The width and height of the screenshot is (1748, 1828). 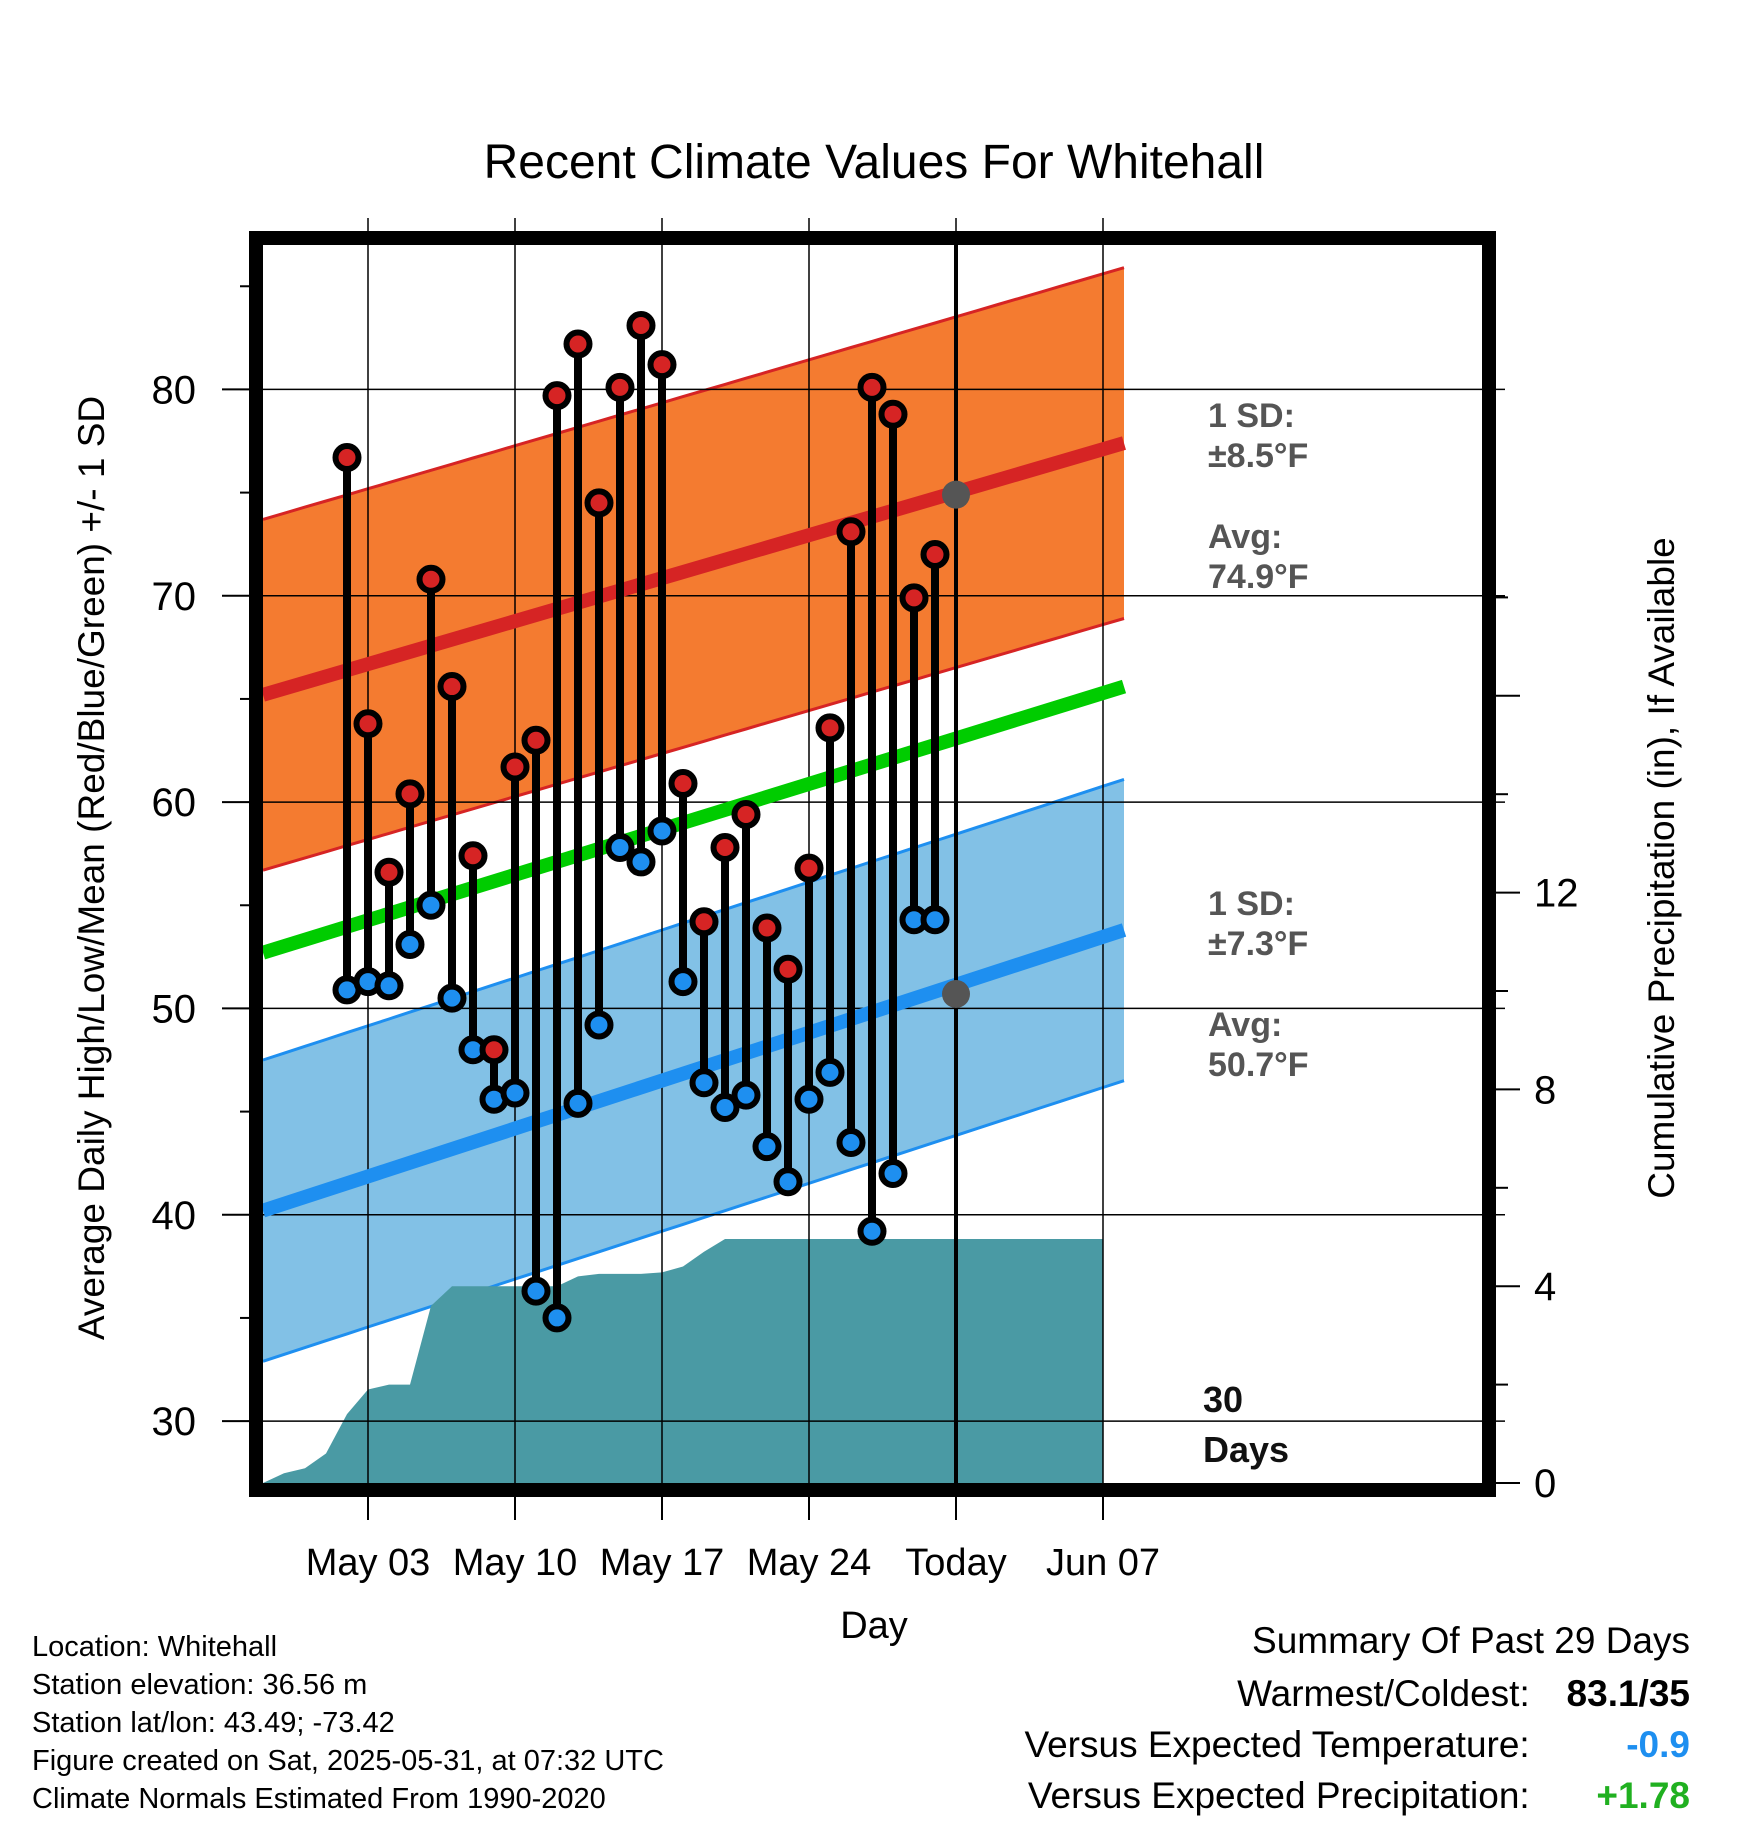 What do you see at coordinates (809, 1563) in the screenshot?
I see `x-tick-label: May 24` at bounding box center [809, 1563].